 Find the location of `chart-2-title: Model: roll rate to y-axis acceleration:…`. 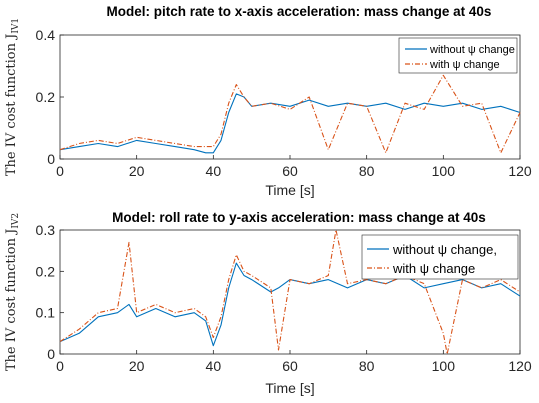

chart-2-title: Model: roll rate to y-axis acceleration:… is located at coordinates (299, 217).